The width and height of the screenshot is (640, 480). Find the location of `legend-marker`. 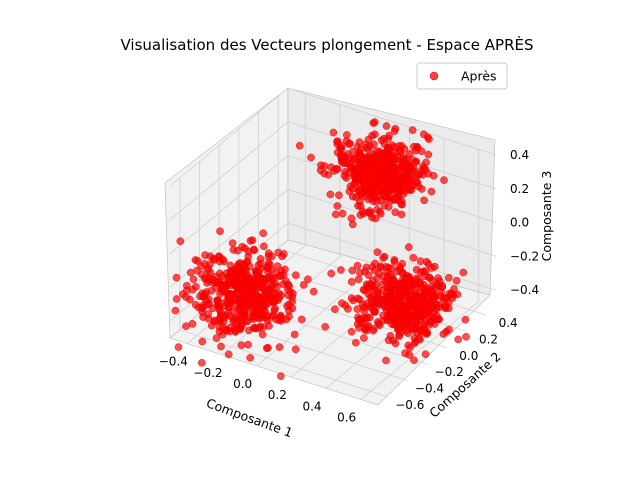

legend-marker is located at coordinates (434, 76).